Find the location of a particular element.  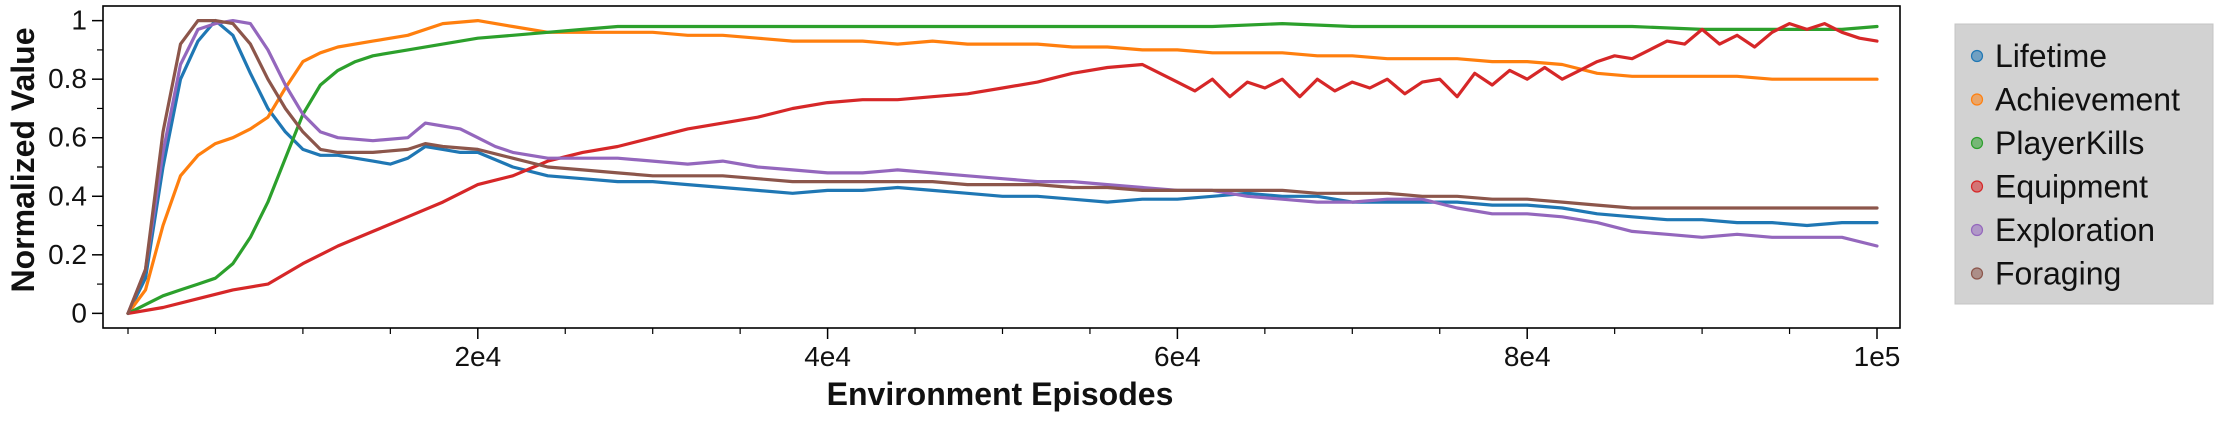

legend-marker-equipment is located at coordinates (1977, 186).